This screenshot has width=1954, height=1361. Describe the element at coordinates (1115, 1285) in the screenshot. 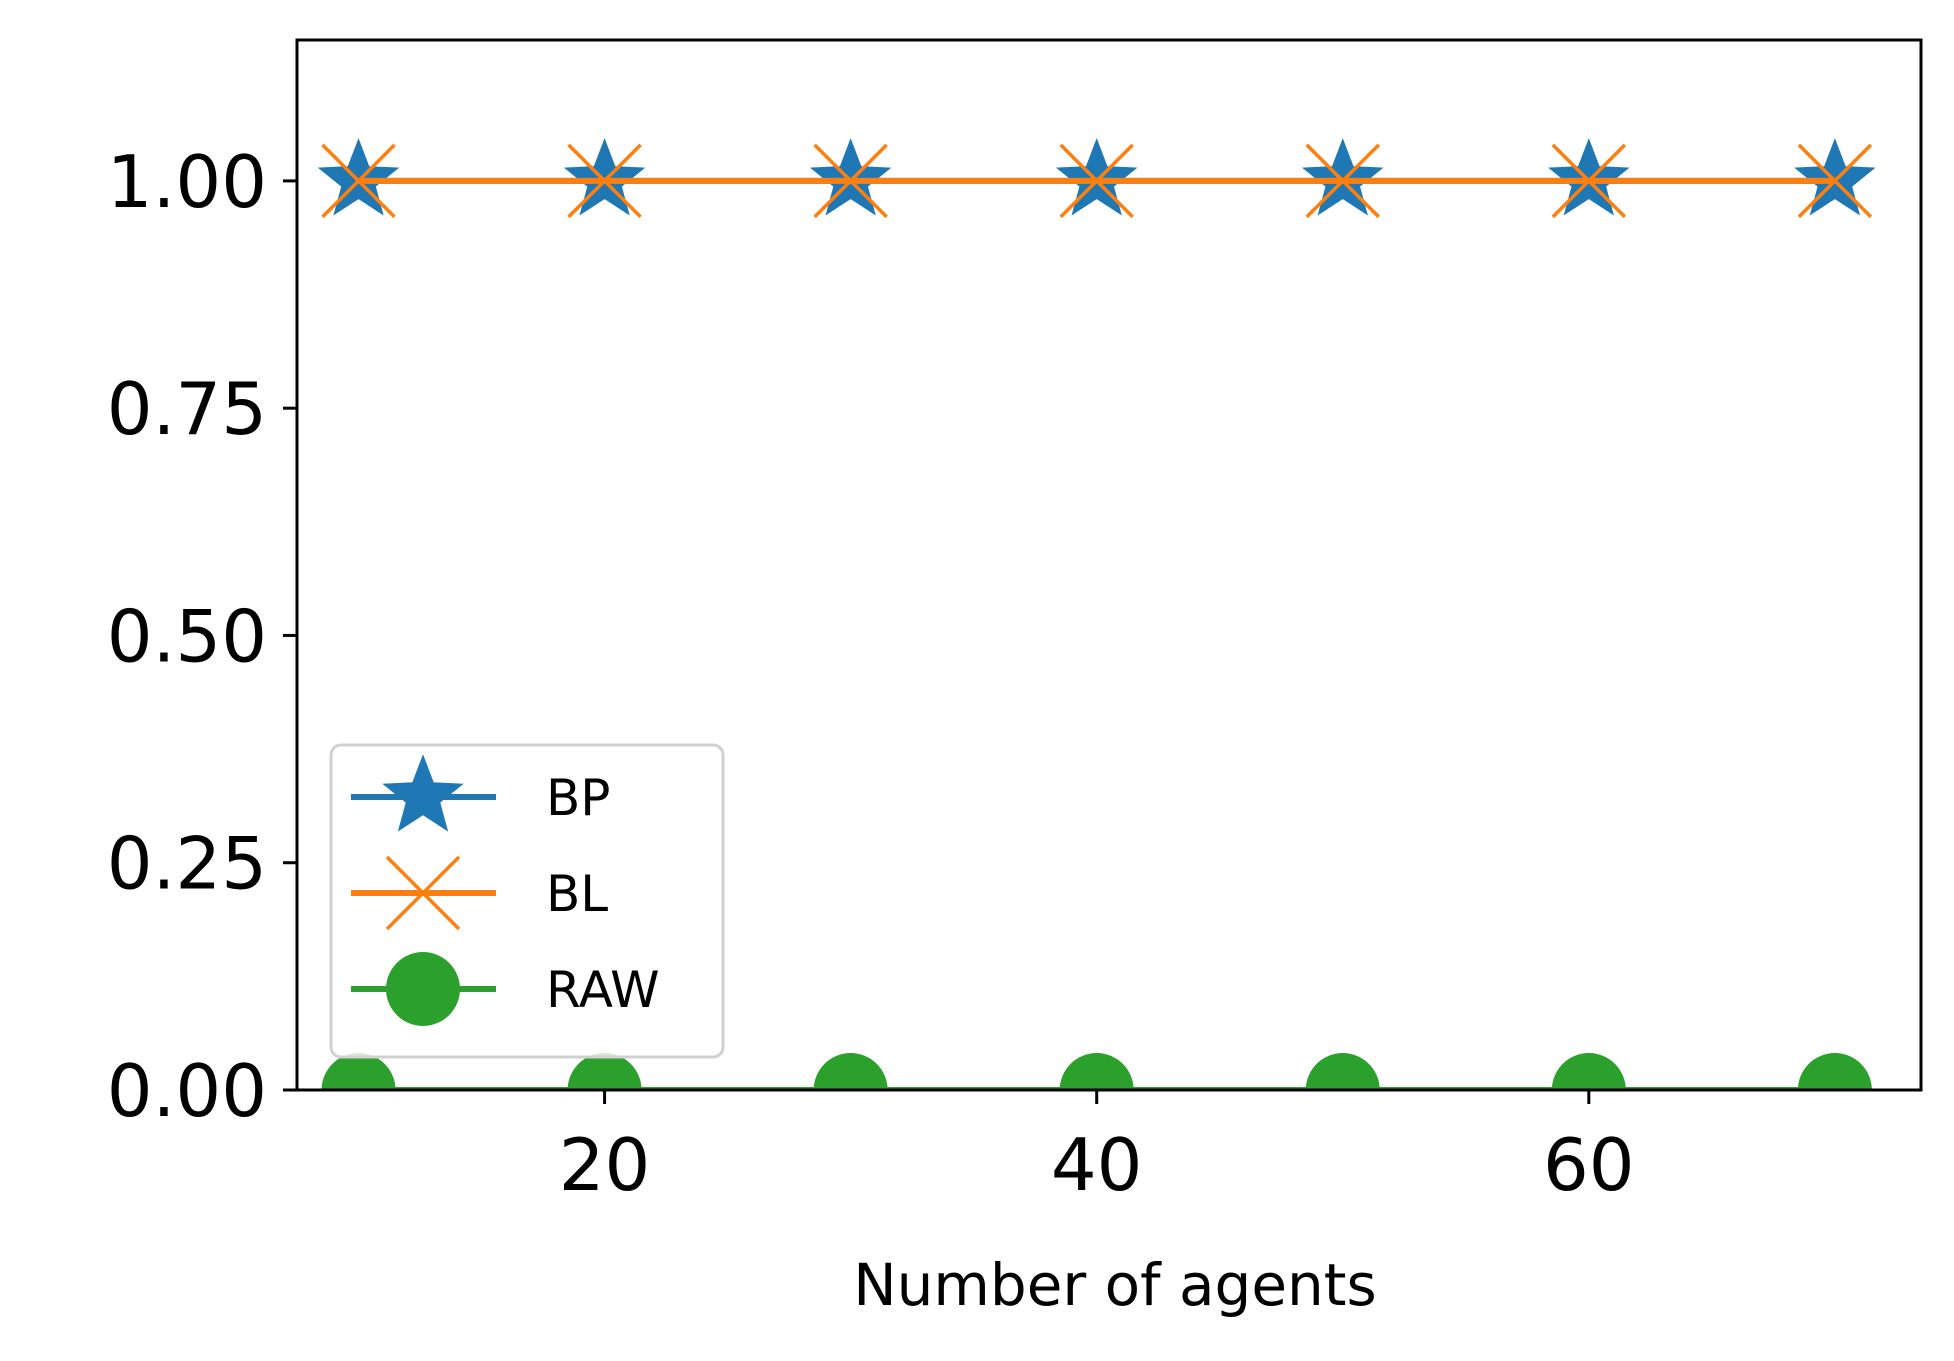

I see `x-axis-label: Number of agents` at that location.